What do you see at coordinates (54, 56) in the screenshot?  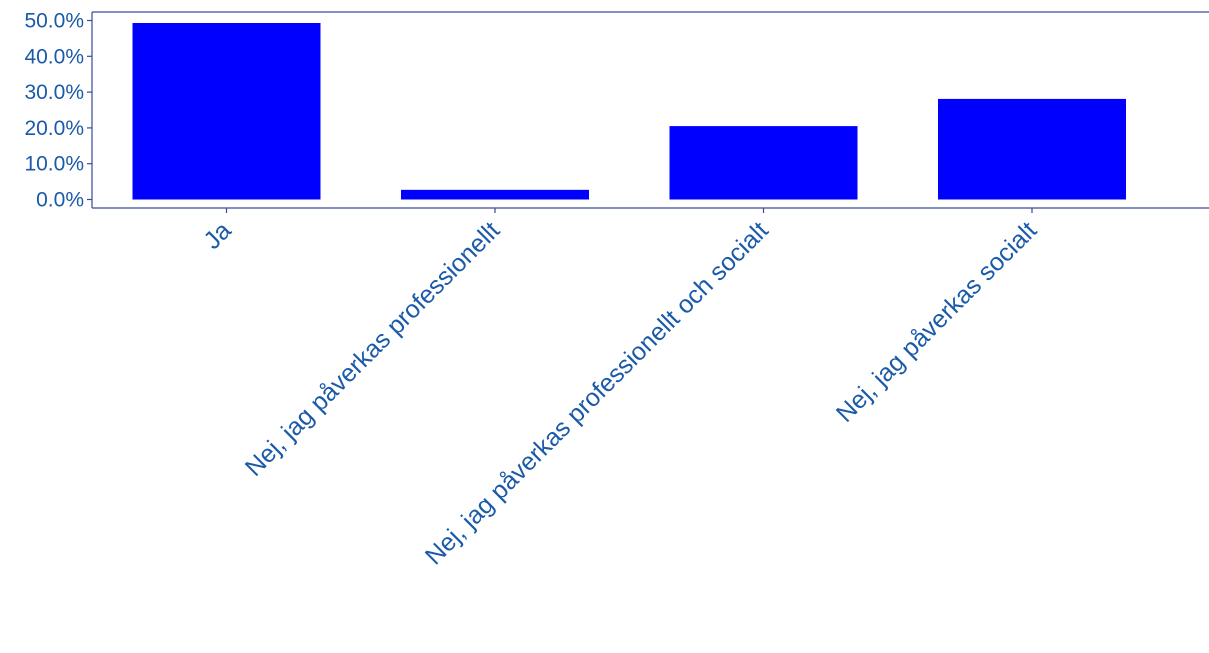 I see `y-tick-label: 40.0%` at bounding box center [54, 56].